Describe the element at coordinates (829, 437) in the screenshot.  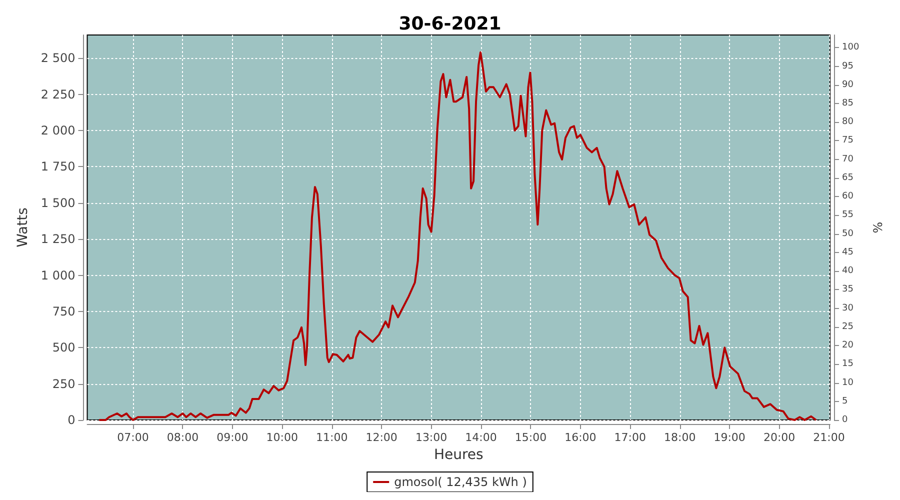
I see `x-tick-label: 21:00` at that location.